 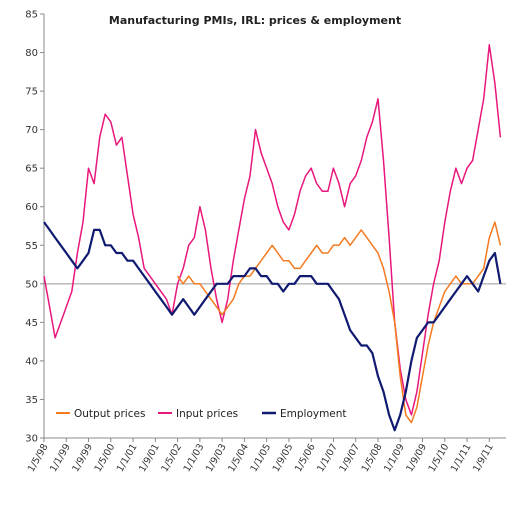 What do you see at coordinates (31, 246) in the screenshot?
I see `y-tick-label: 55` at bounding box center [31, 246].